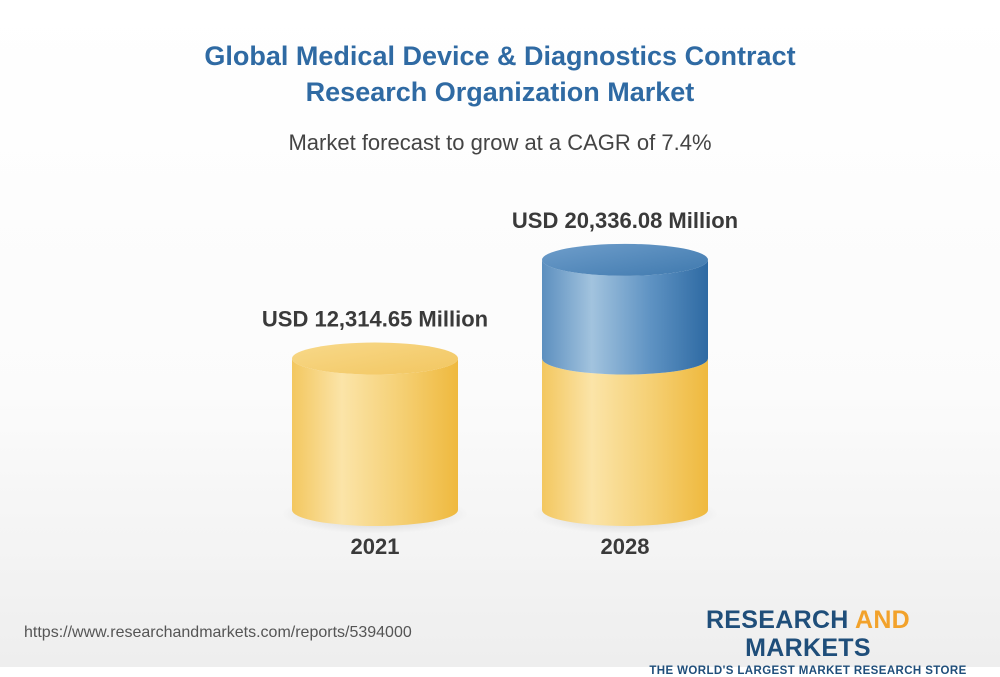 The width and height of the screenshot is (1000, 677). What do you see at coordinates (808, 648) in the screenshot?
I see `brand-name-part-3: MARKETS` at bounding box center [808, 648].